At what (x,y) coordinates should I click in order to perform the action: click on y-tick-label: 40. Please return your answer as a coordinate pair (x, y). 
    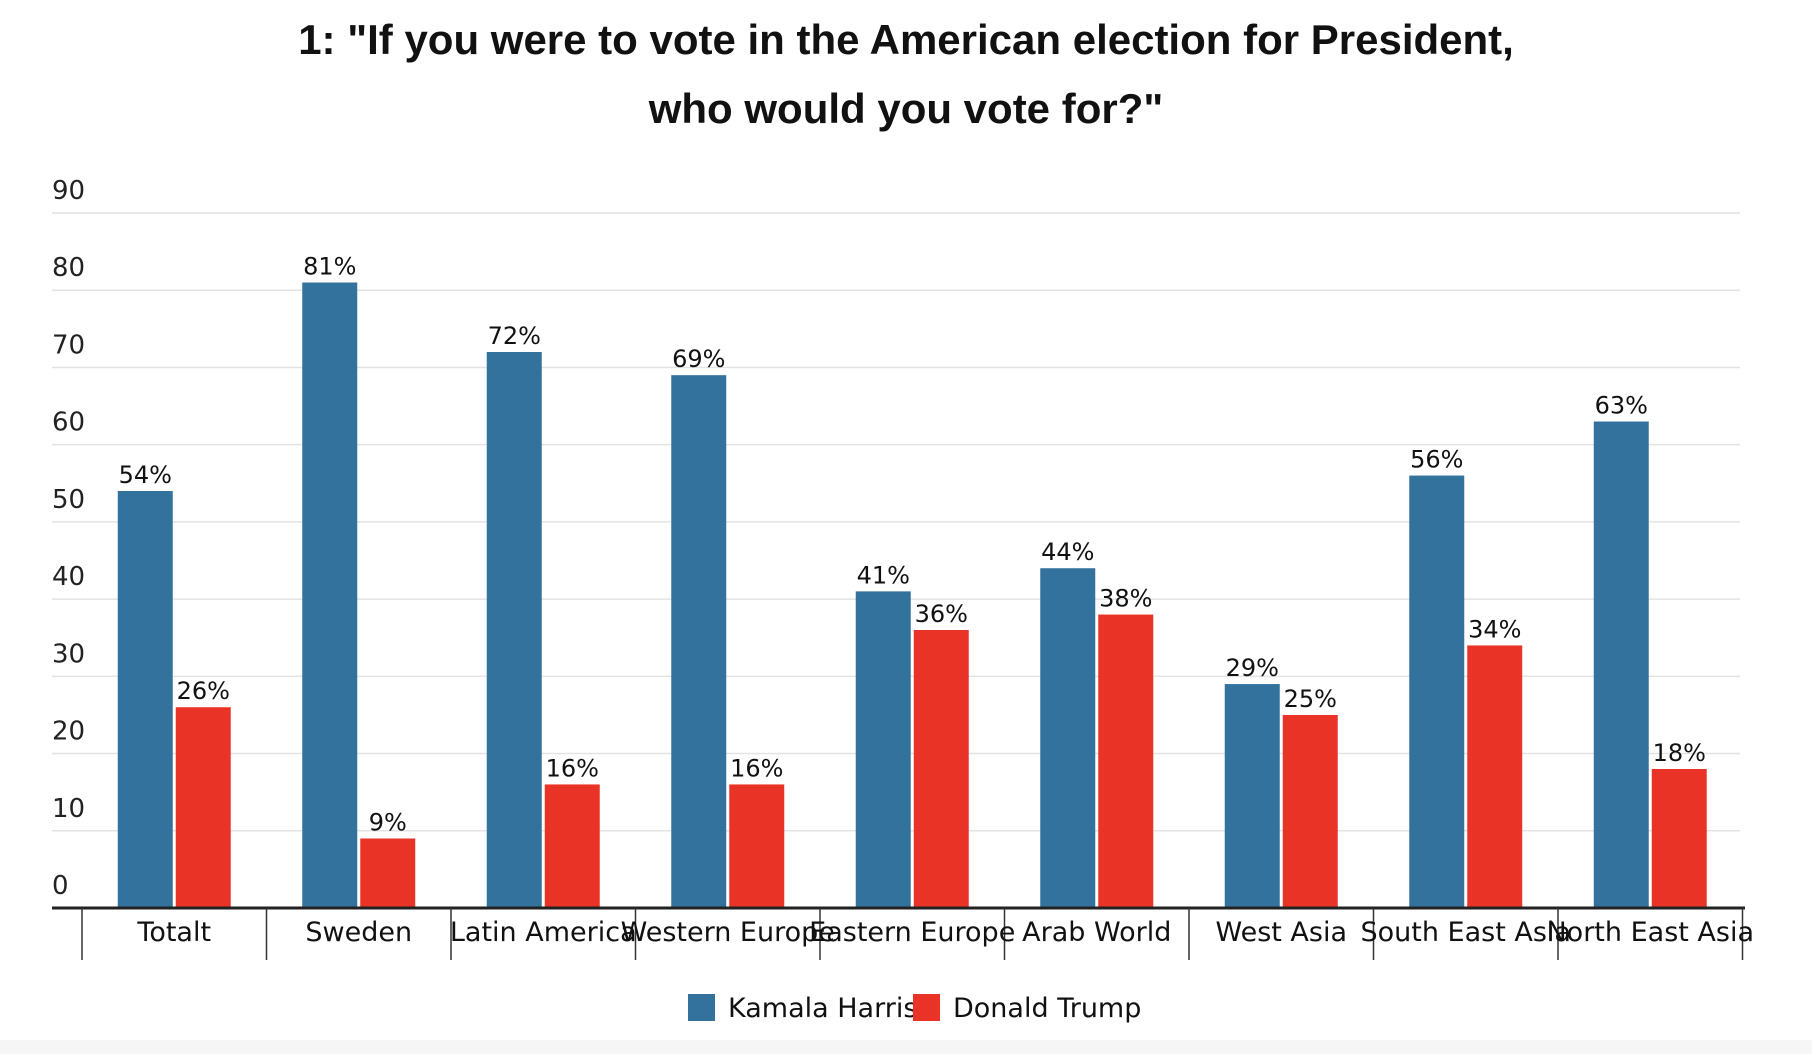
    Looking at the image, I should click on (68, 577).